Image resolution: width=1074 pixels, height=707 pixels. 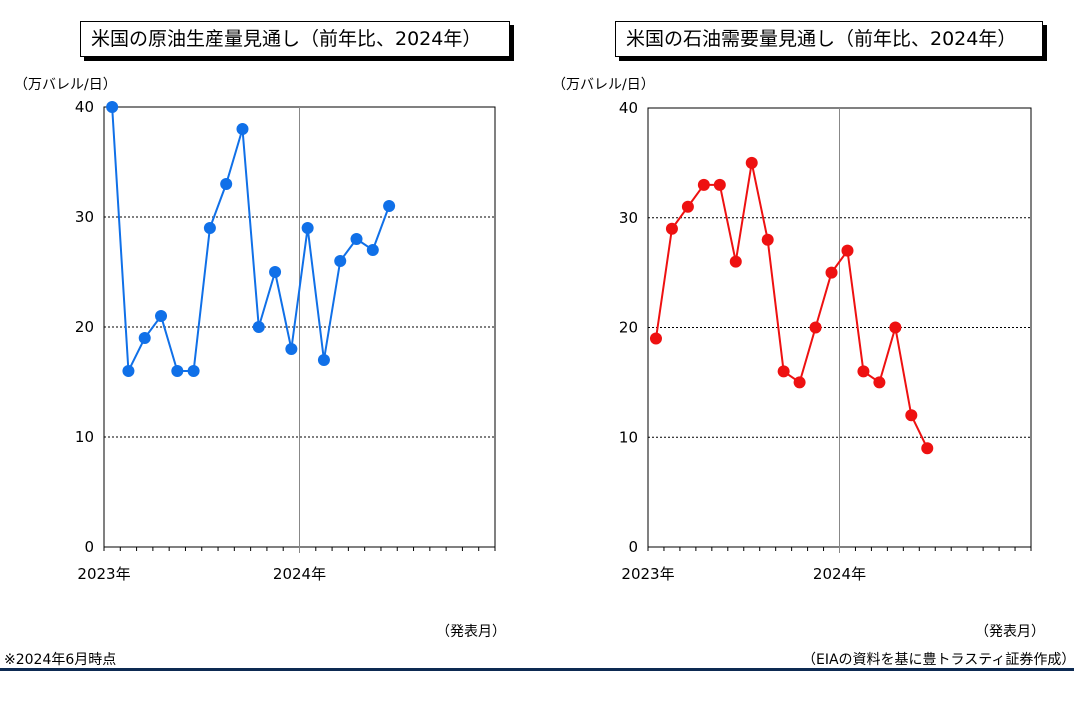 What do you see at coordinates (633, 547) in the screenshot?
I see `right-y-tick-label: 0` at bounding box center [633, 547].